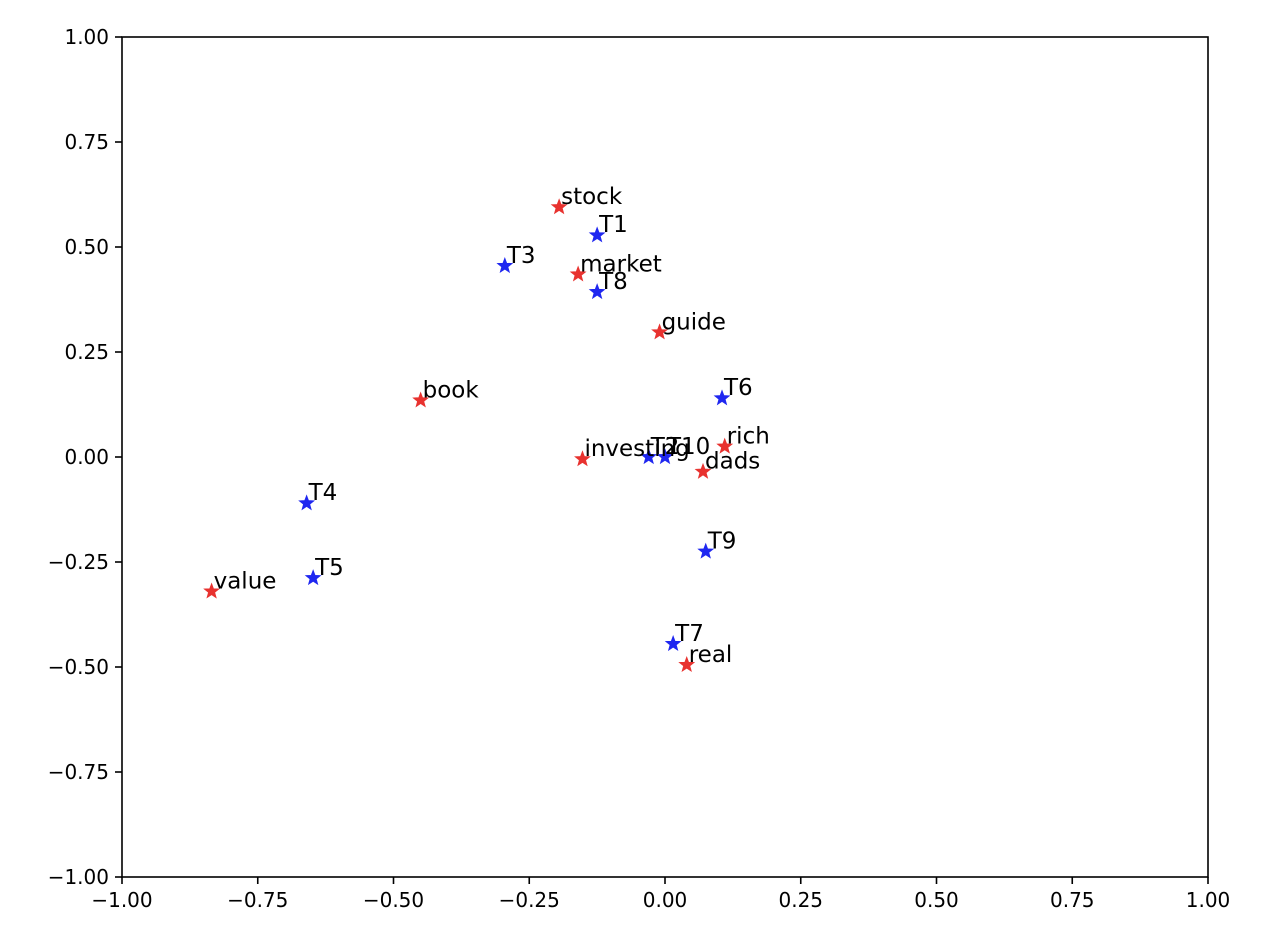 This screenshot has height=946, width=1262. Describe the element at coordinates (738, 388) in the screenshot. I see `point-label: T6` at that location.